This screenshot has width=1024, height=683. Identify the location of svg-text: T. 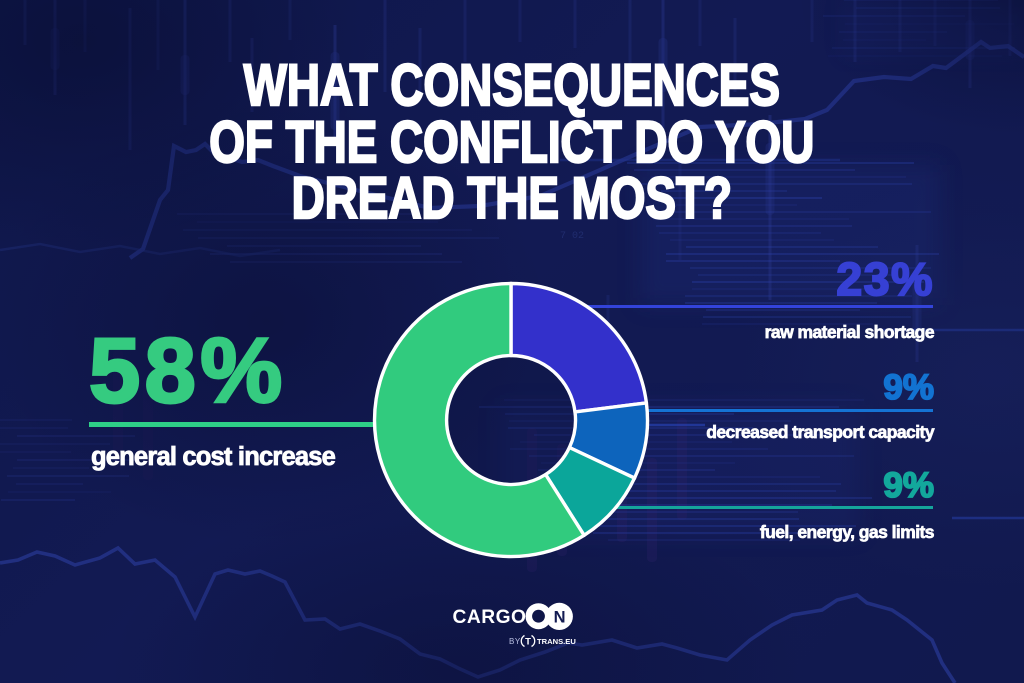
(528, 641).